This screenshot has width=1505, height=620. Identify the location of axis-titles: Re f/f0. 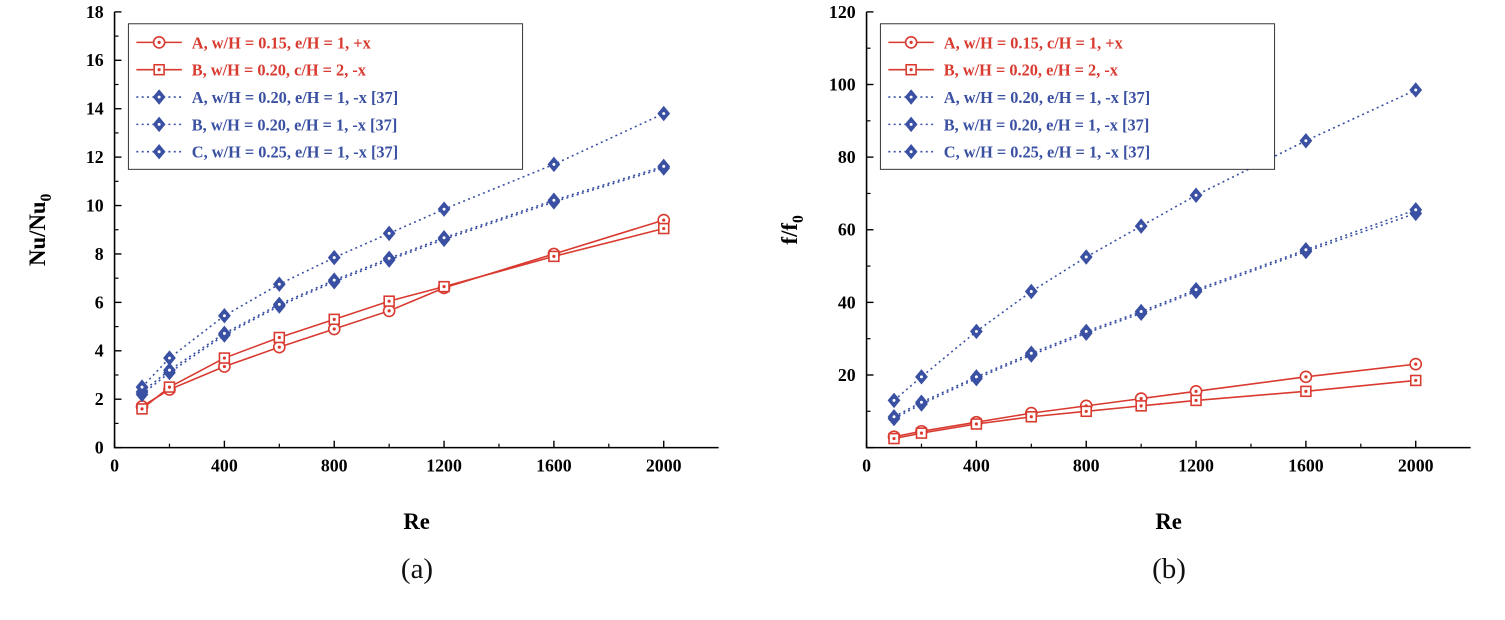
(979, 374).